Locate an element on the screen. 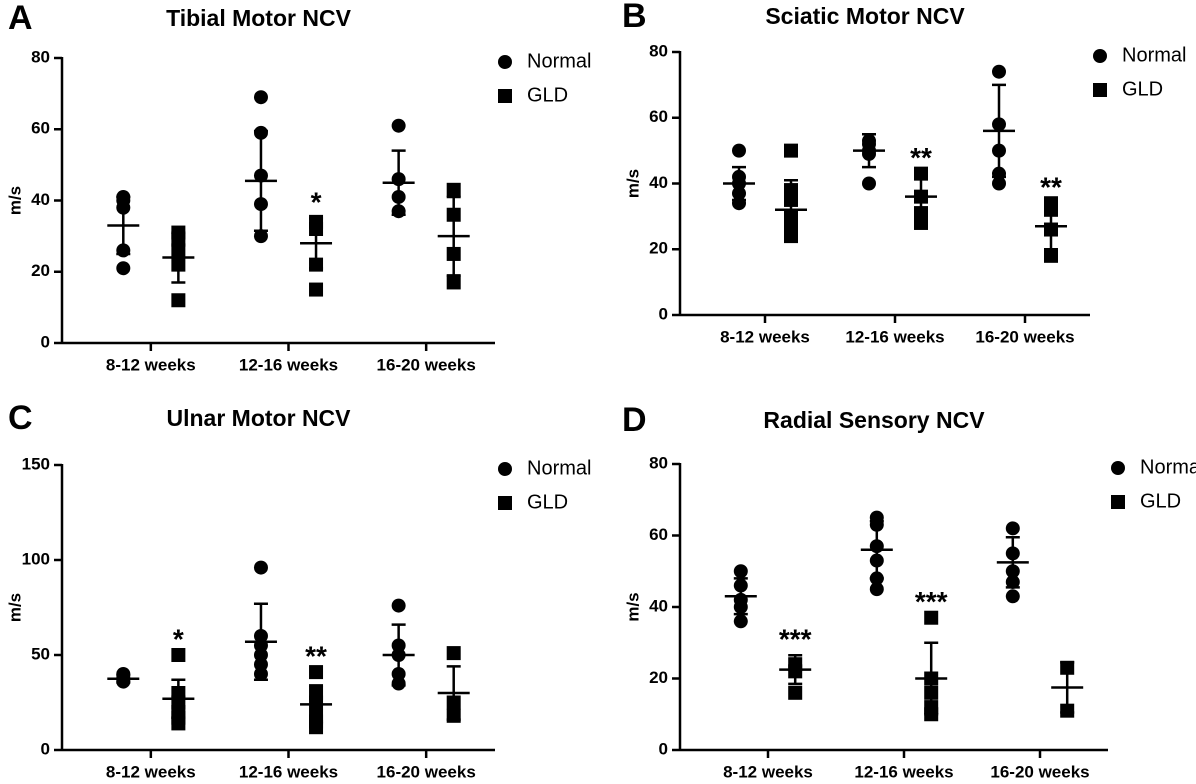 This screenshot has width=1196, height=784. y-tick-label: 50 is located at coordinates (40, 653).